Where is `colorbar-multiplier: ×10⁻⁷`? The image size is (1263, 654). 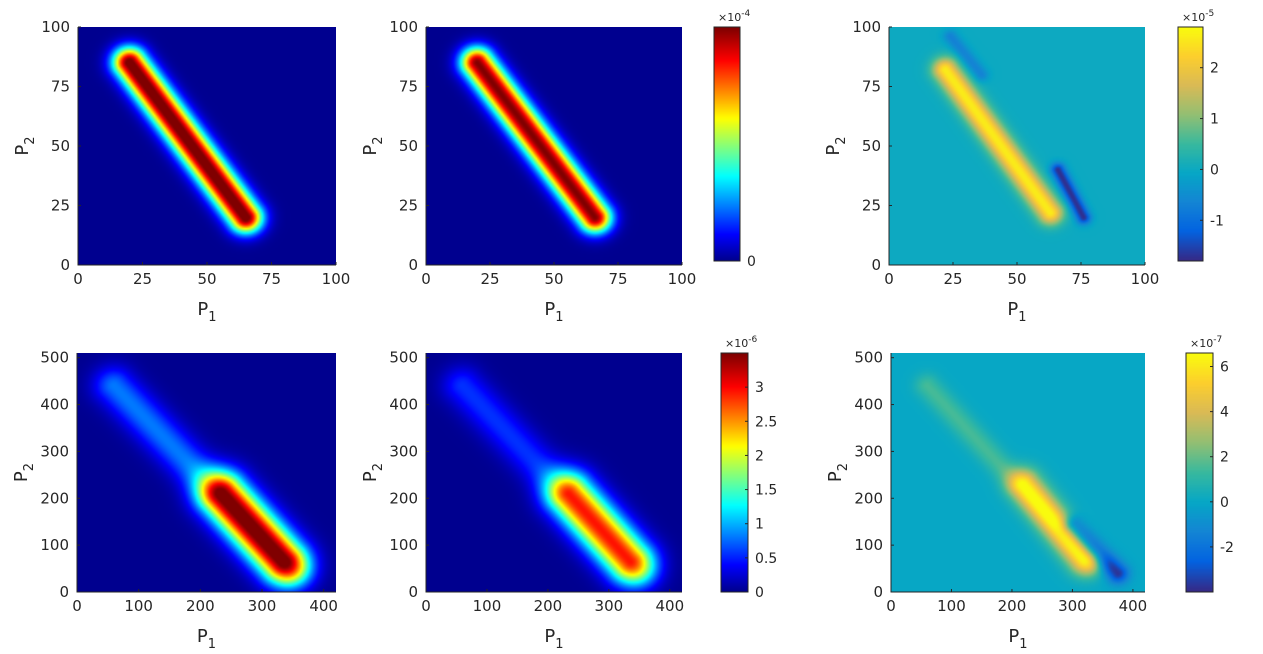 colorbar-multiplier: ×10⁻⁷ is located at coordinates (1206, 342).